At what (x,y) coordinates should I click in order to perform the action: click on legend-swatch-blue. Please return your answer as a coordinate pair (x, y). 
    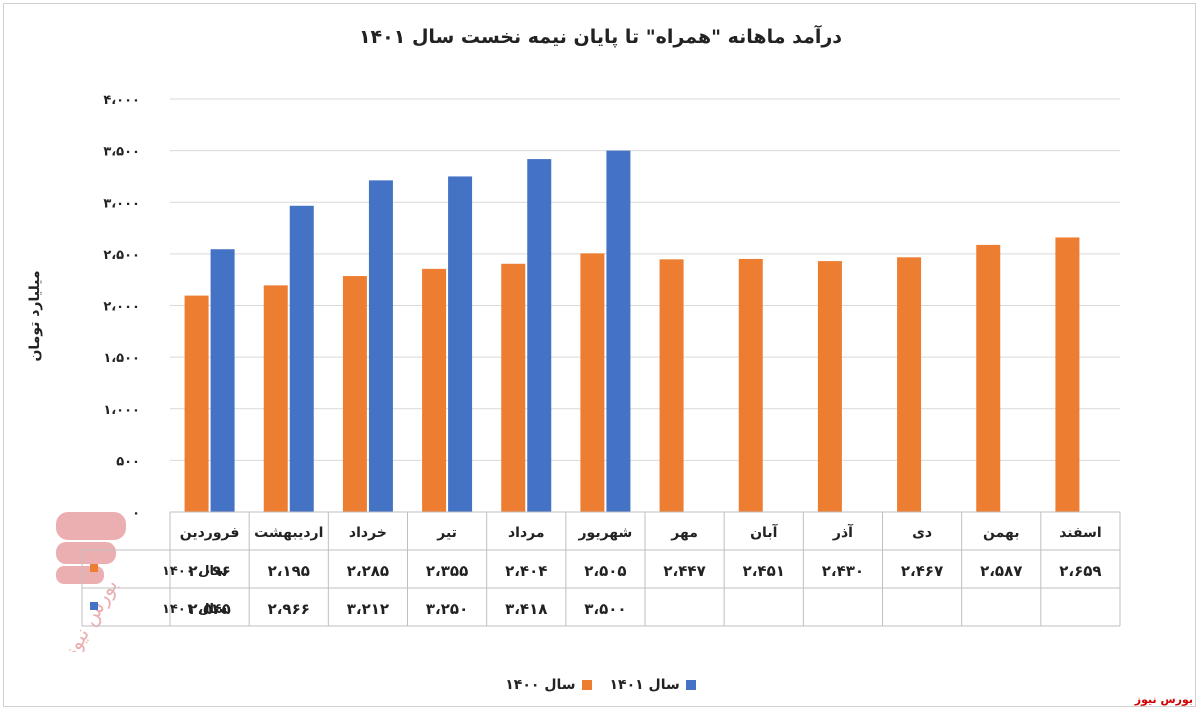
    Looking at the image, I should click on (690, 685).